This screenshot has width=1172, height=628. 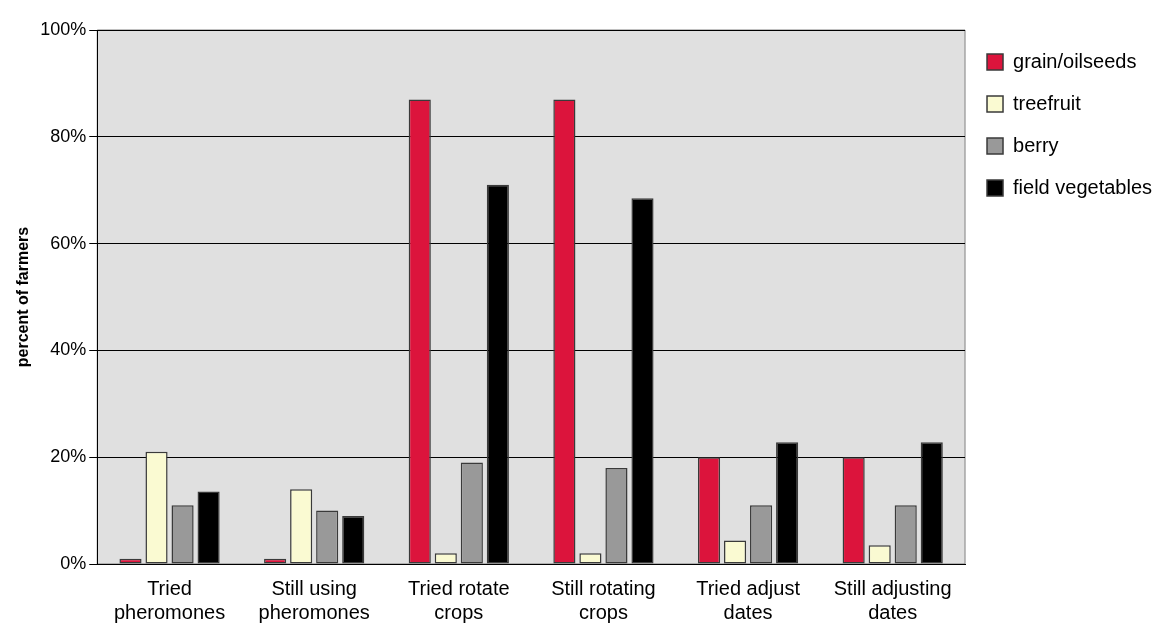 I want to click on x-tick-label: Tried adjust dates, so click(x=748, y=599).